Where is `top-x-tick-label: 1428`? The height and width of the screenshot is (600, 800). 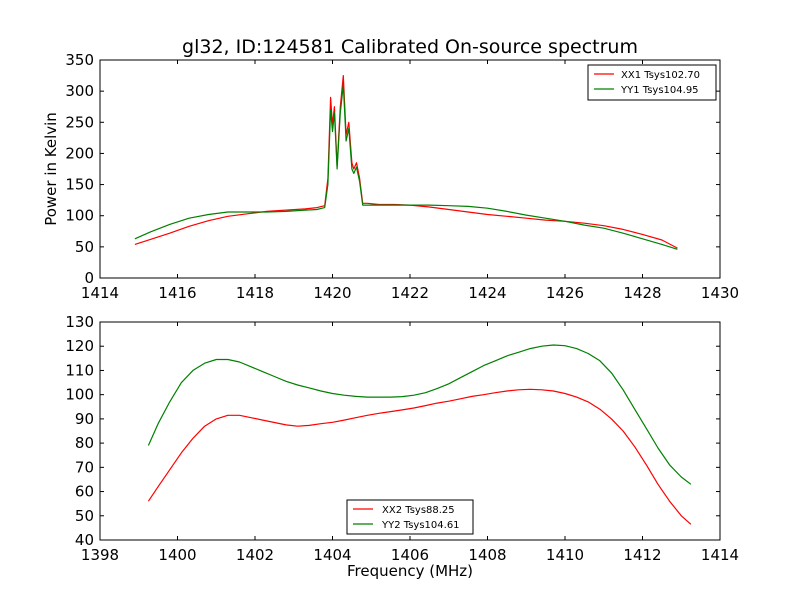 top-x-tick-label: 1428 is located at coordinates (642, 293).